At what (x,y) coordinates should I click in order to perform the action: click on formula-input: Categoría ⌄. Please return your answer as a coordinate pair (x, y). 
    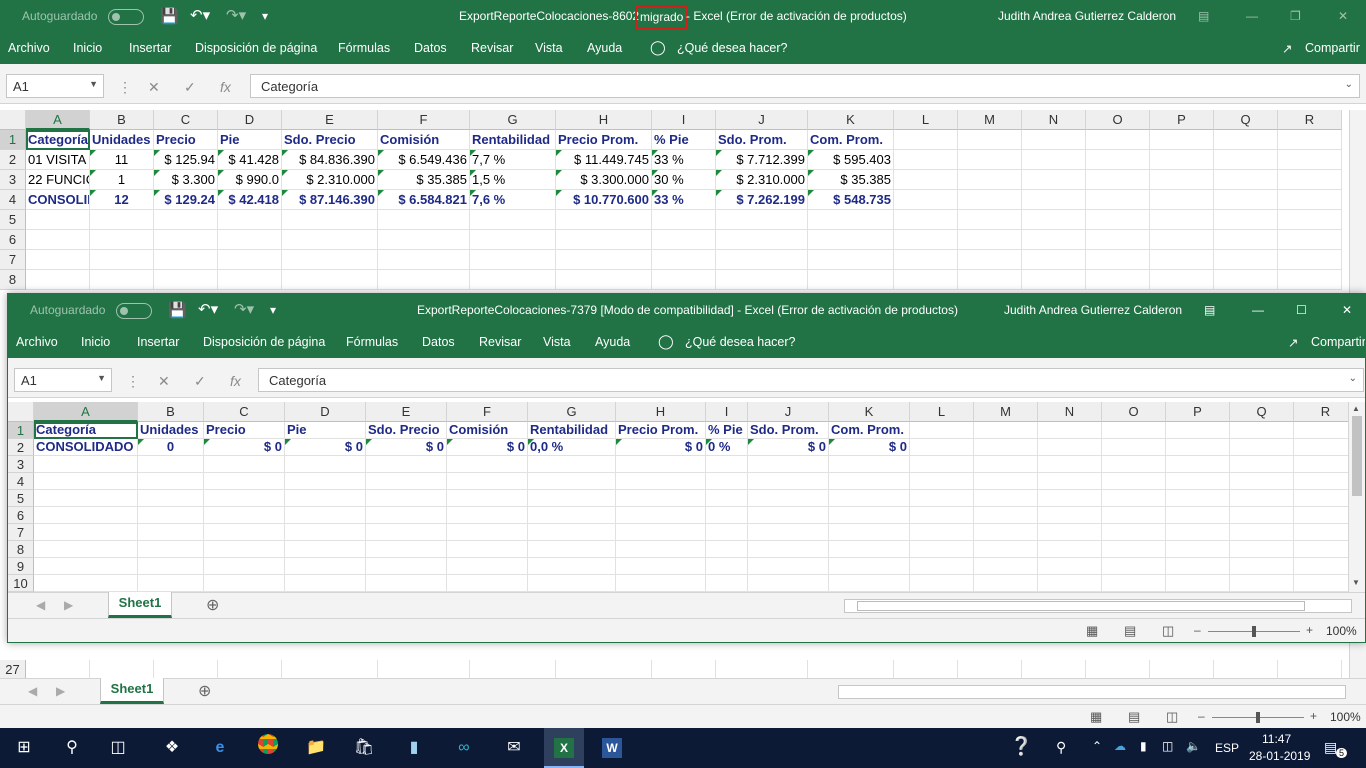
    Looking at the image, I should click on (805, 86).